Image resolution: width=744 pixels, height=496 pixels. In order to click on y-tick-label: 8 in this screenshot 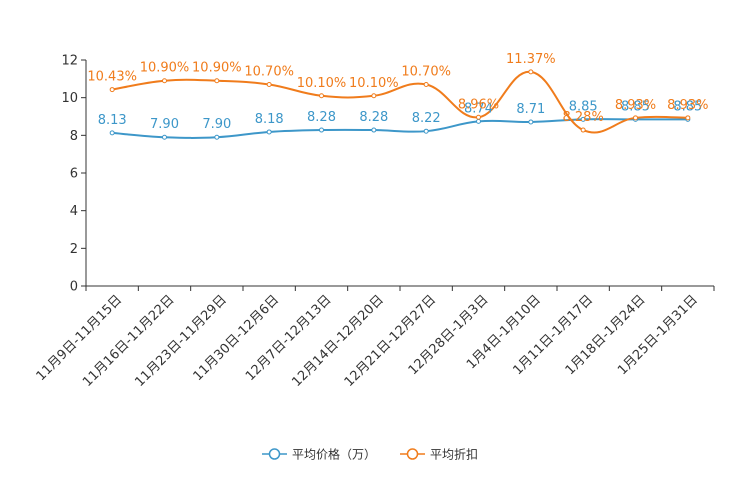, I will do `click(74, 136)`.